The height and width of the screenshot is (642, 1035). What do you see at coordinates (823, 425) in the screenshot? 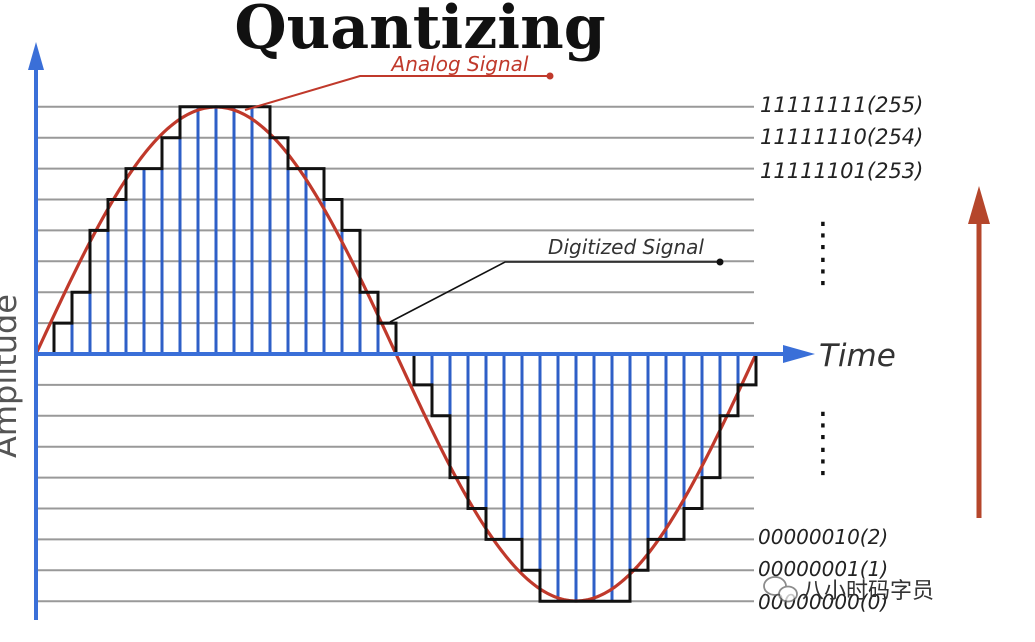
I see `lower-ellipsis: ⋮` at bounding box center [823, 425].